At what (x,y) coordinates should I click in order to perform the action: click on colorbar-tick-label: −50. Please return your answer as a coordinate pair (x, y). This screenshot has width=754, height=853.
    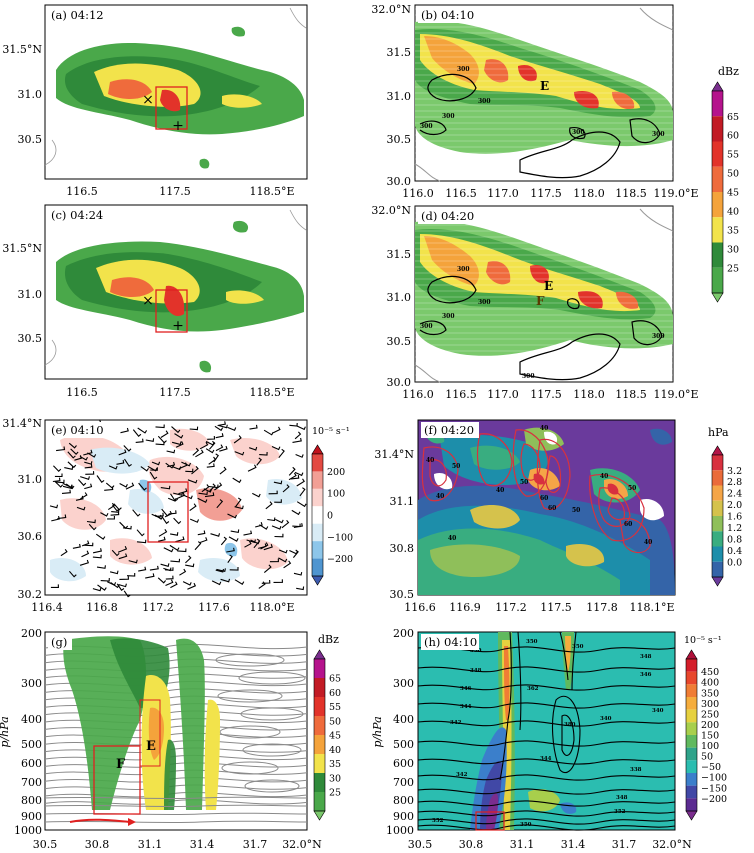
    Looking at the image, I should click on (711, 767).